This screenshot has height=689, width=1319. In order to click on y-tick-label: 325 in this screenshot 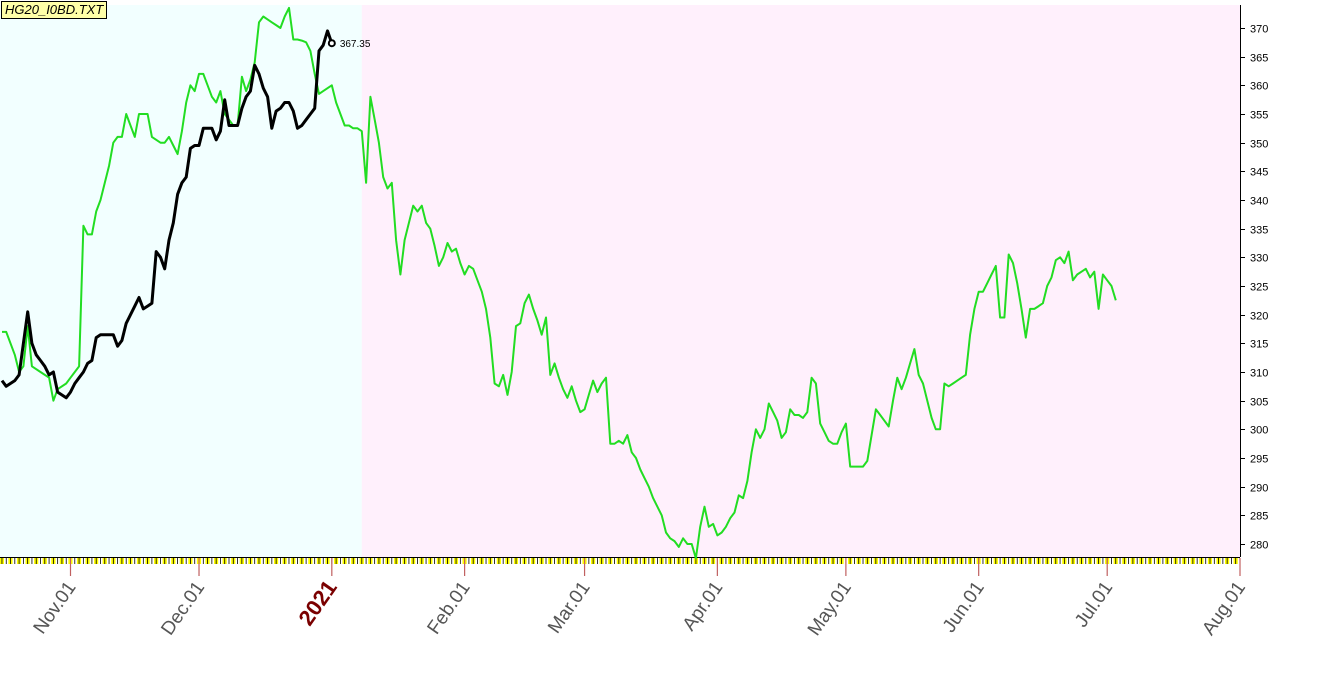, I will do `click(1259, 288)`.